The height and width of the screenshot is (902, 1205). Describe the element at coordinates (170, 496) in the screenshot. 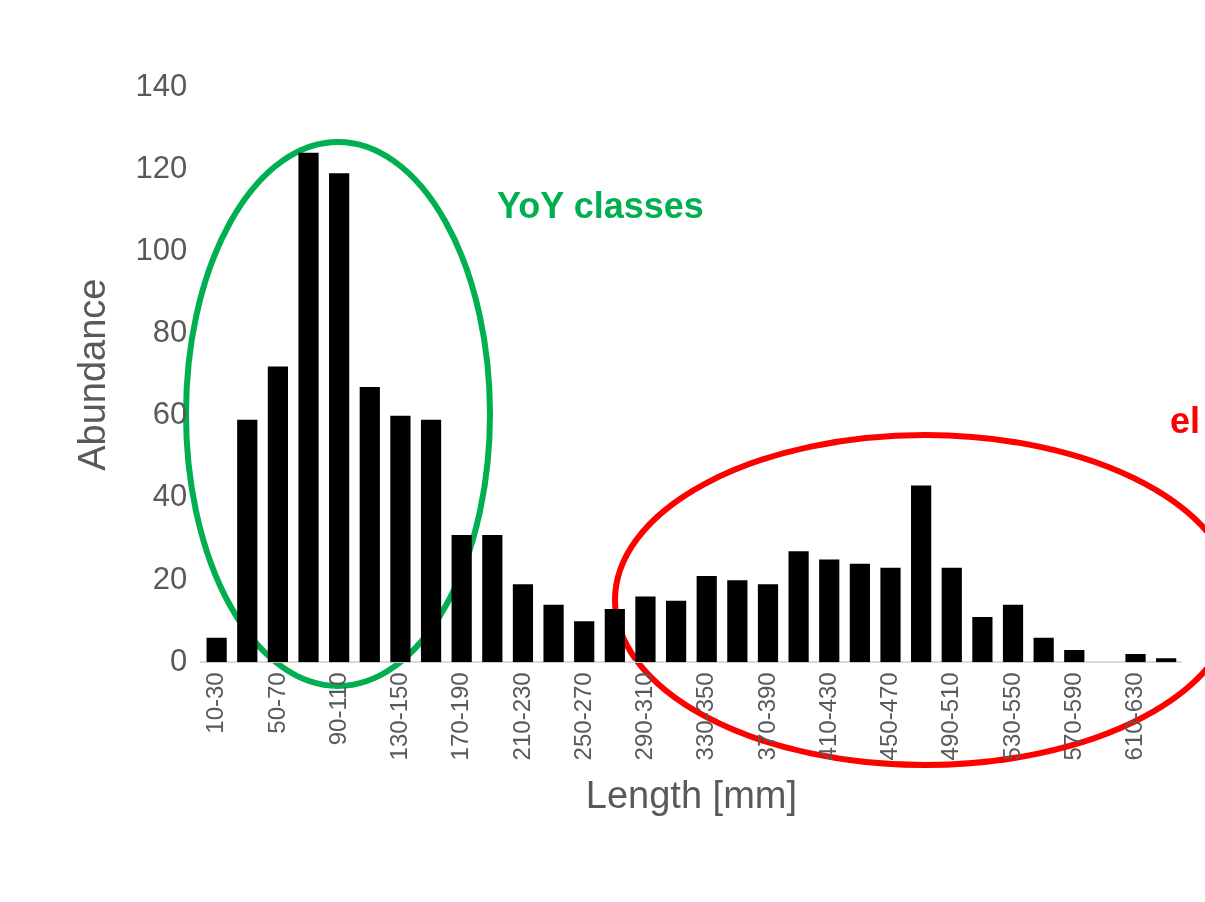

I see `y-tick-label: 40` at that location.